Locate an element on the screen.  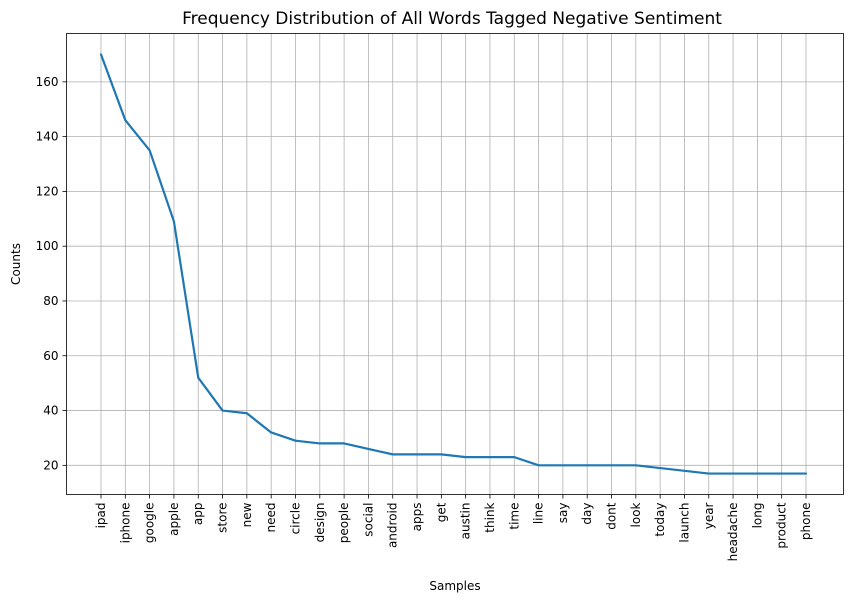
x-tick-label: apps is located at coordinates (417, 517).